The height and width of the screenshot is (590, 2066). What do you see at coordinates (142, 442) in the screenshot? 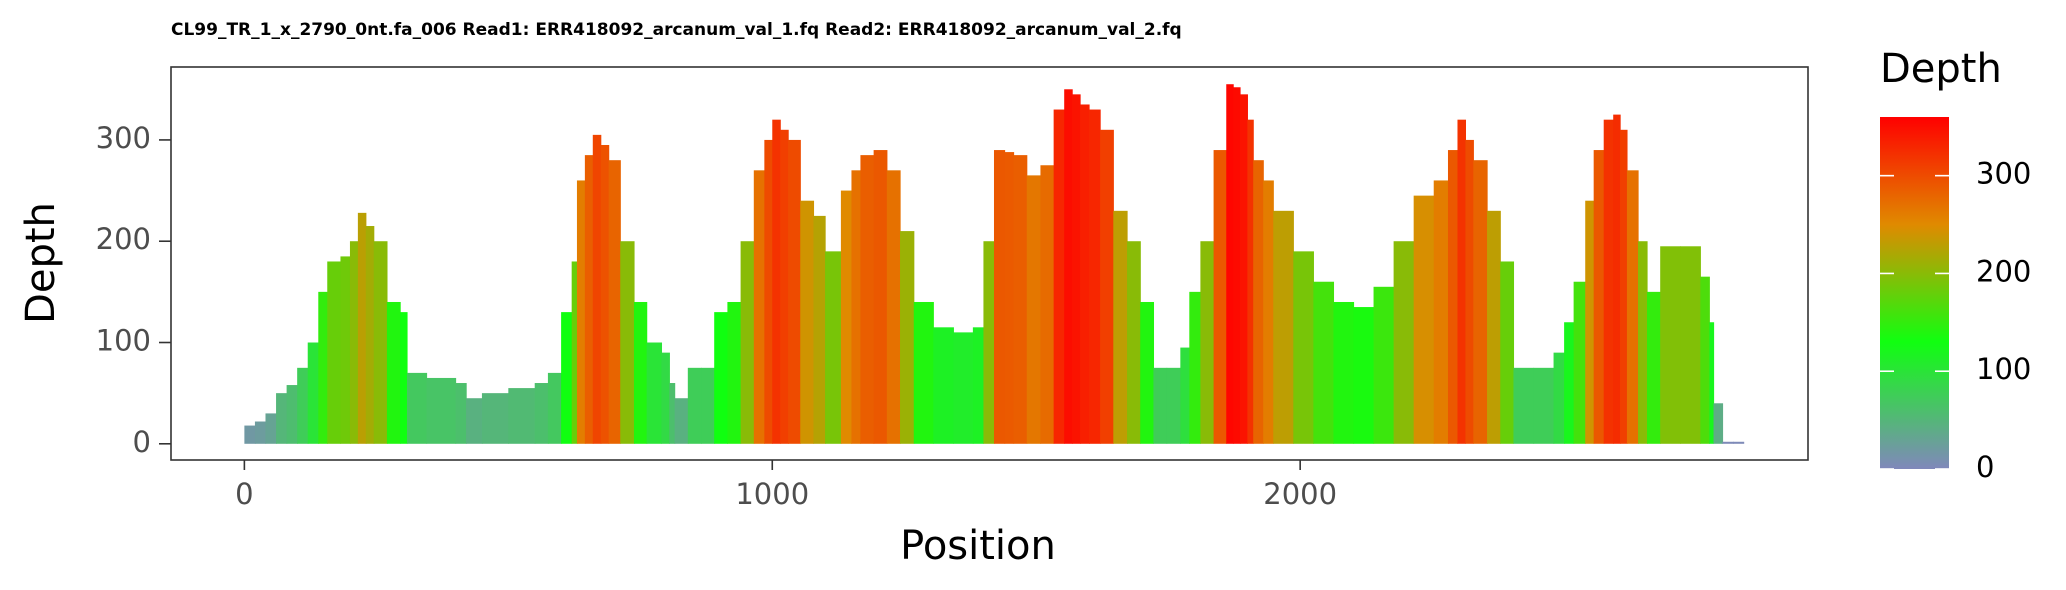
I see `y-tick-label: 0` at bounding box center [142, 442].